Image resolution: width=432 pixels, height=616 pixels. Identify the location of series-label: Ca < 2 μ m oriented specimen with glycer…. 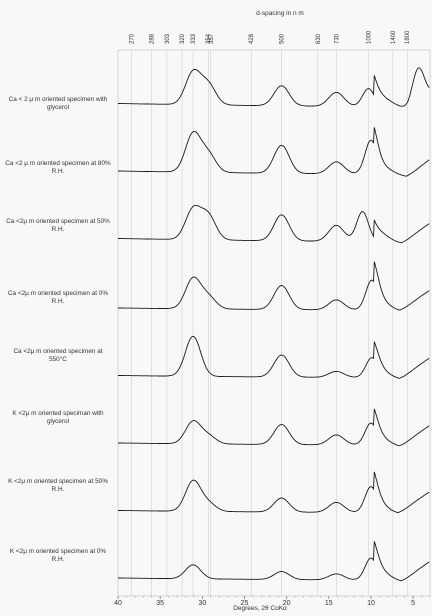
(58, 103).